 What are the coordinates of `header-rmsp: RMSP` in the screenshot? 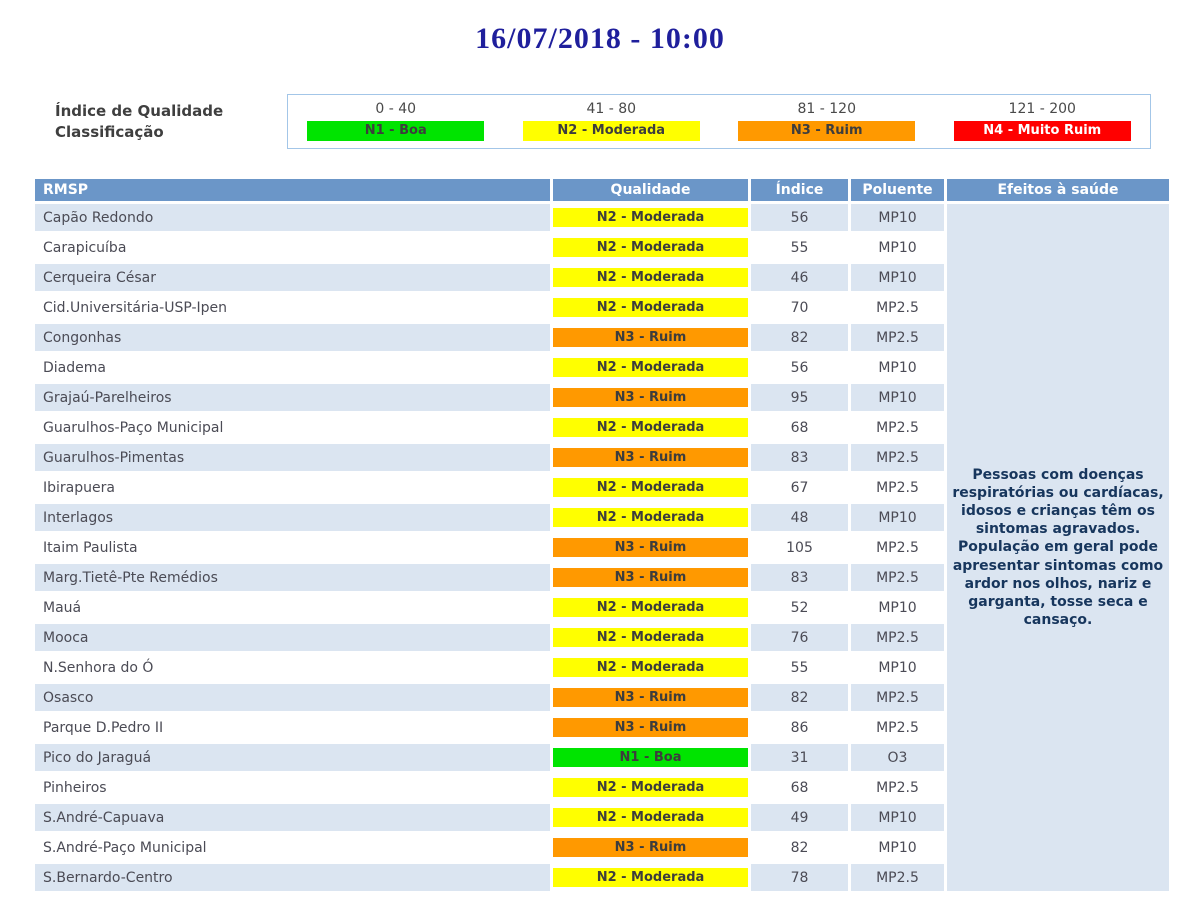 It's located at (292, 190).